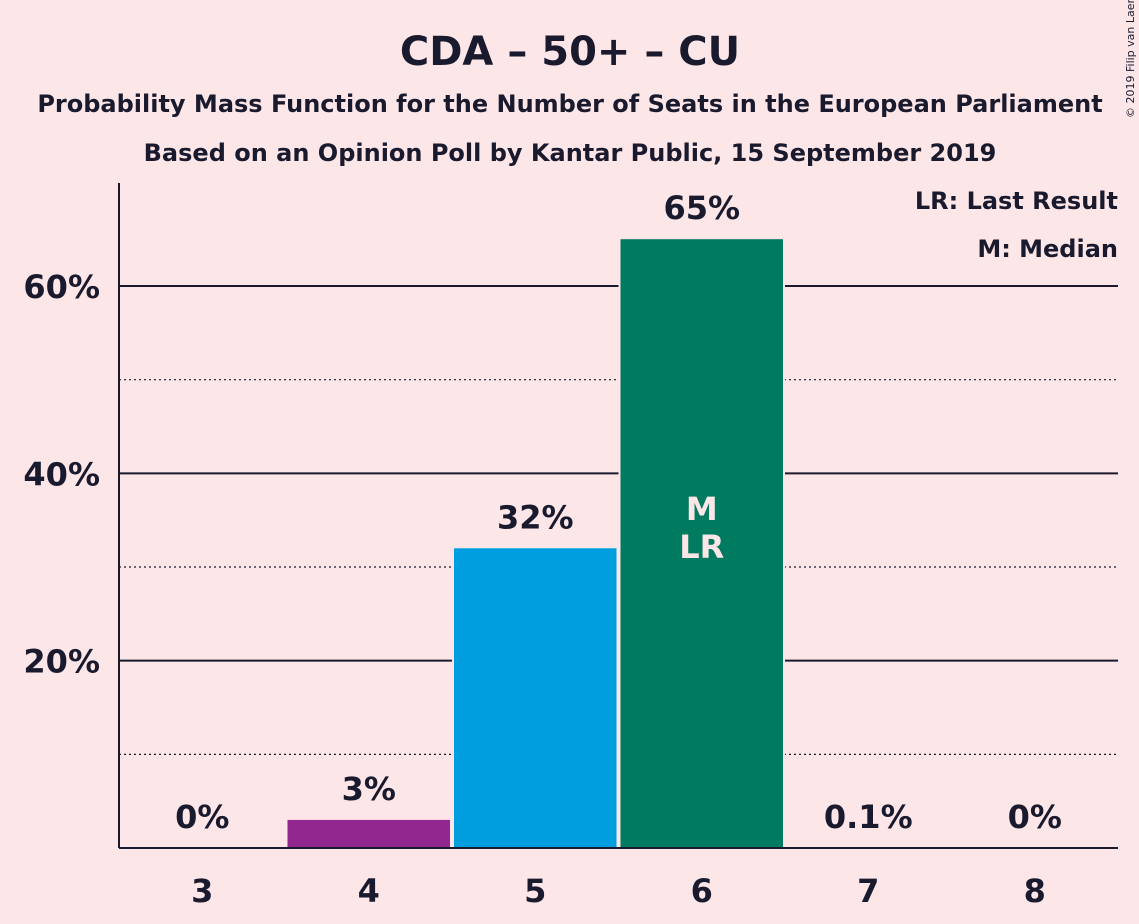  Describe the element at coordinates (1047, 249) in the screenshot. I see `legend-median: M: Median` at that location.